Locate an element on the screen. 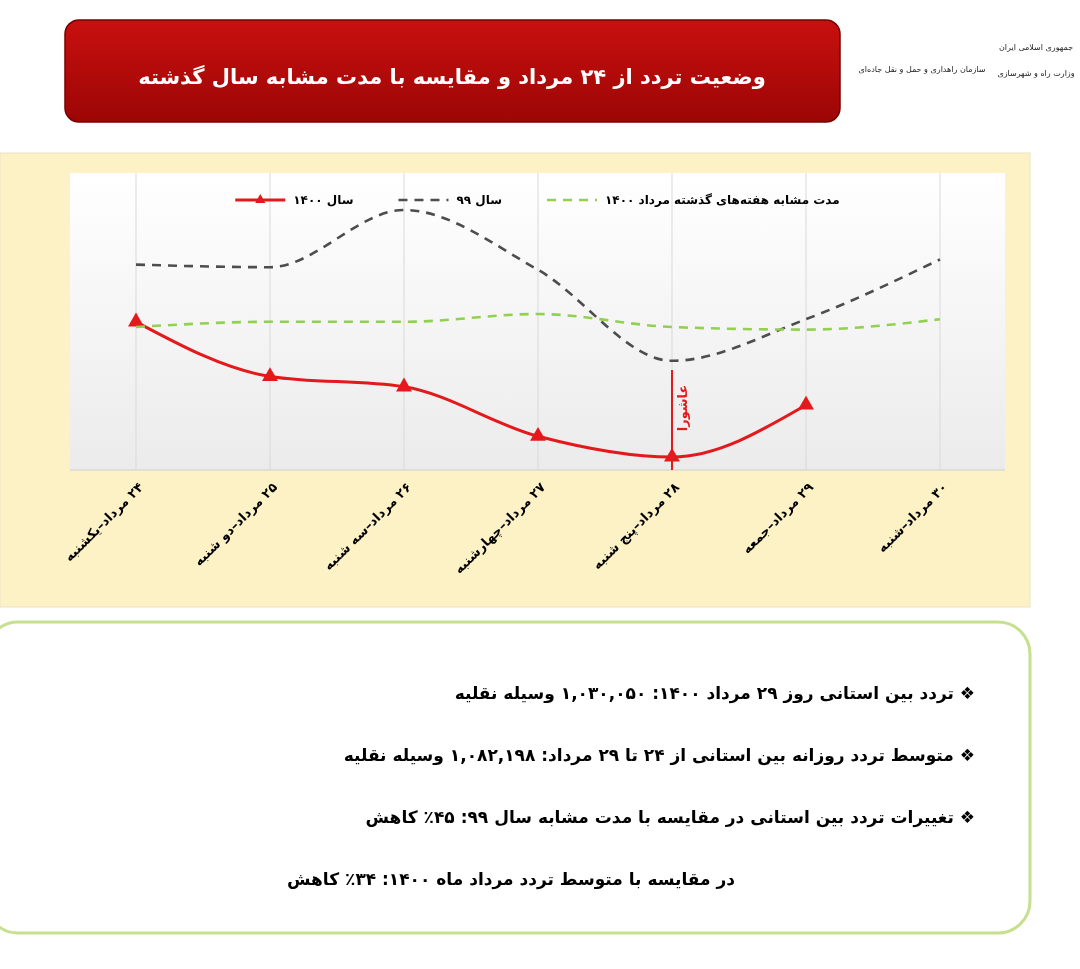 This screenshot has height=969, width=1080. text: ❖ متوسط تردد روزانه بین استانی از ۲۴ تا ۲۹ مرداد: ۱,۰۸۲,۱۹۸ وسیله نقلیه is located at coordinates (659, 755).